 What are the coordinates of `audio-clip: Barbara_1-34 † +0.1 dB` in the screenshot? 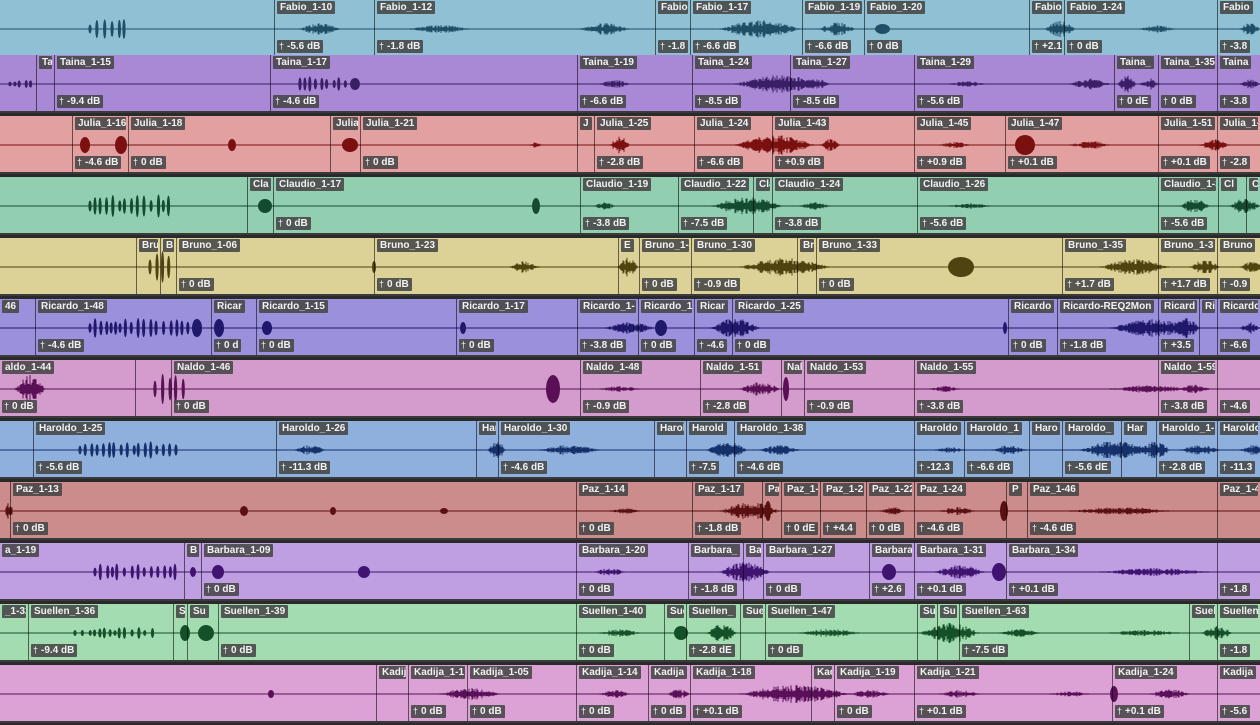 It's located at (1111, 571).